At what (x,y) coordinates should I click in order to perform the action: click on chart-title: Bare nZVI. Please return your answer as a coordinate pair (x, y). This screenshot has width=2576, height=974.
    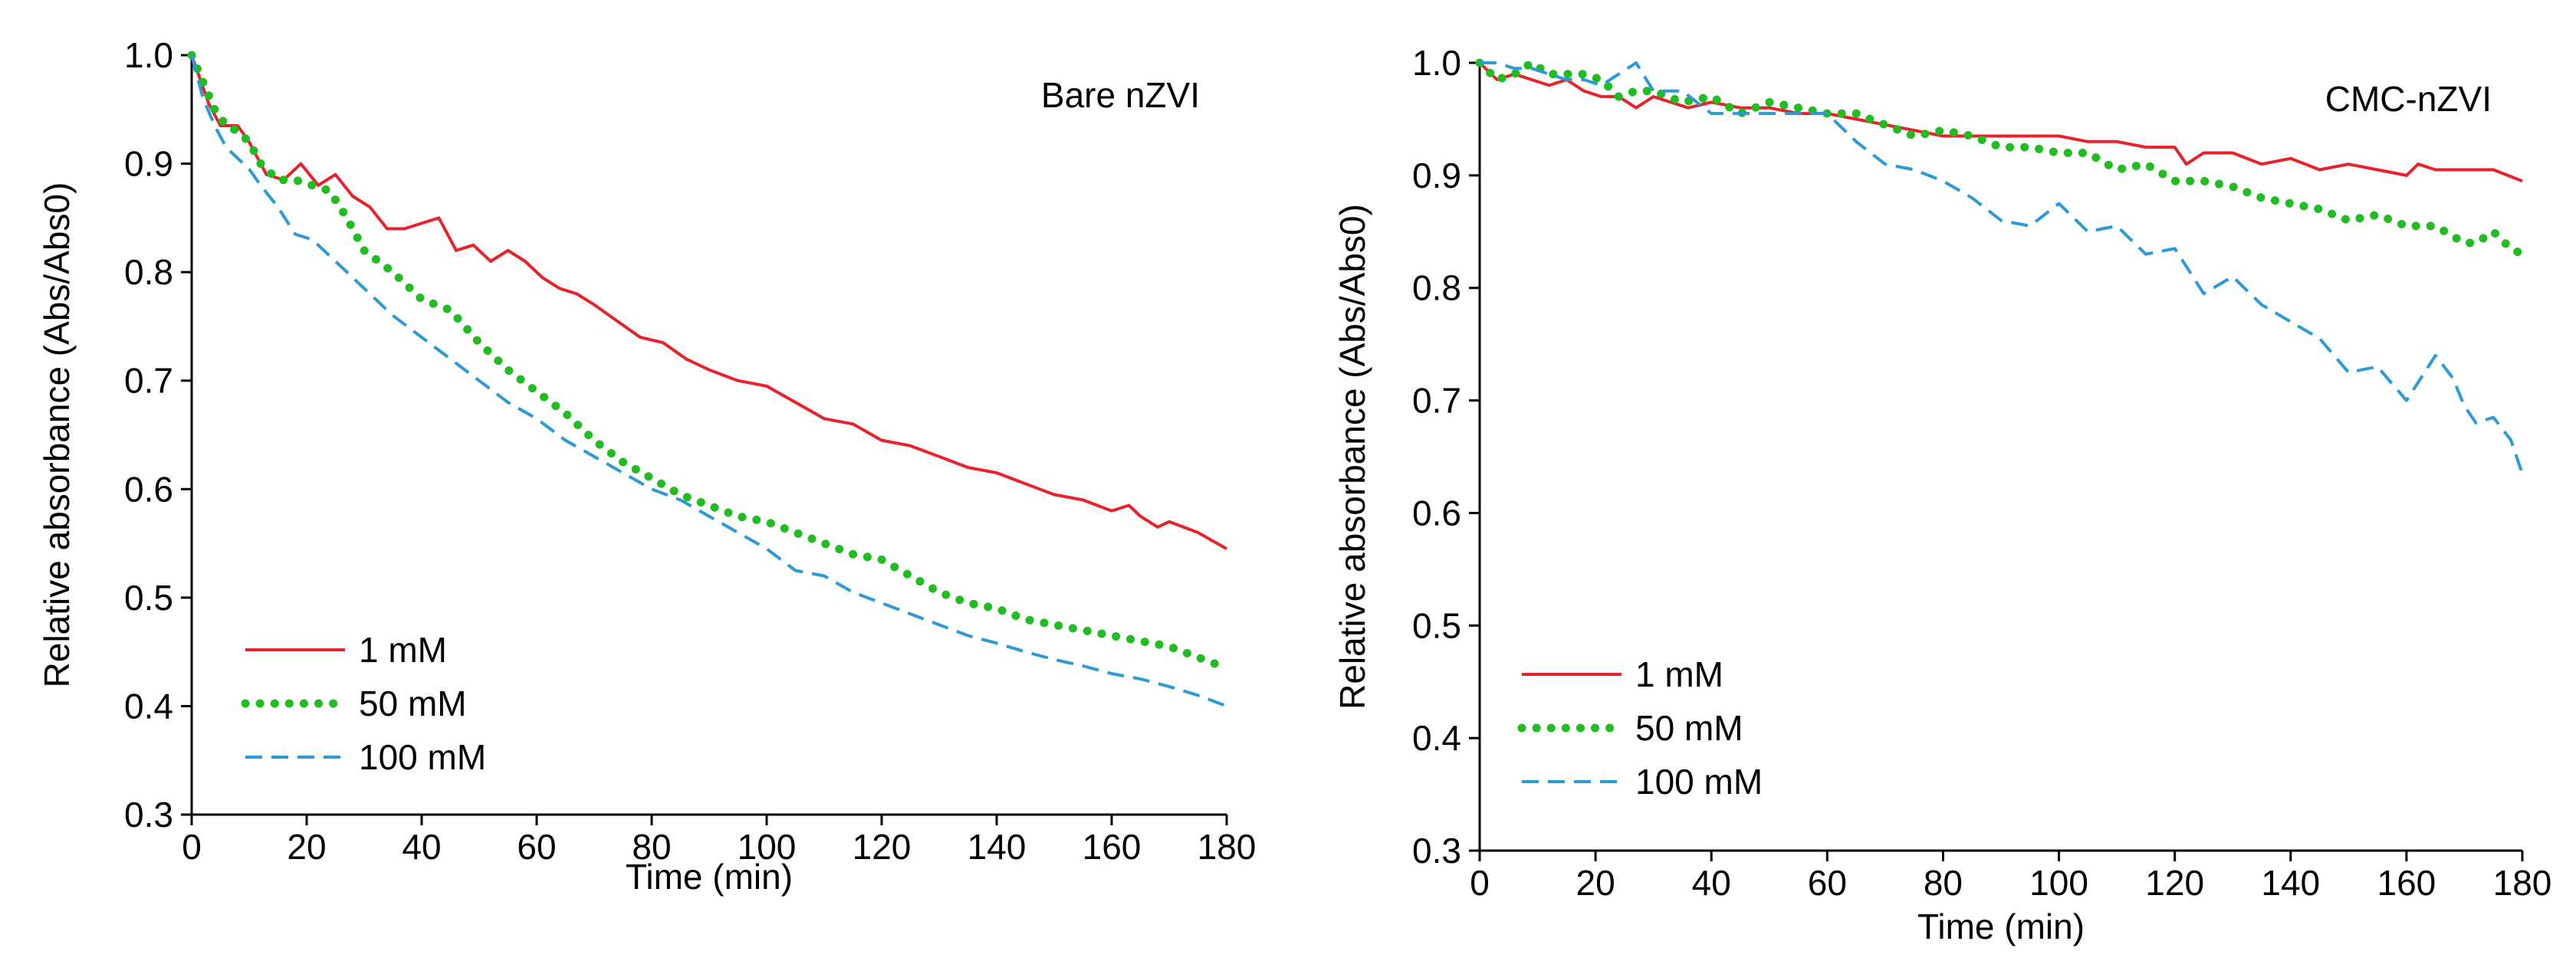
    Looking at the image, I should click on (1120, 95).